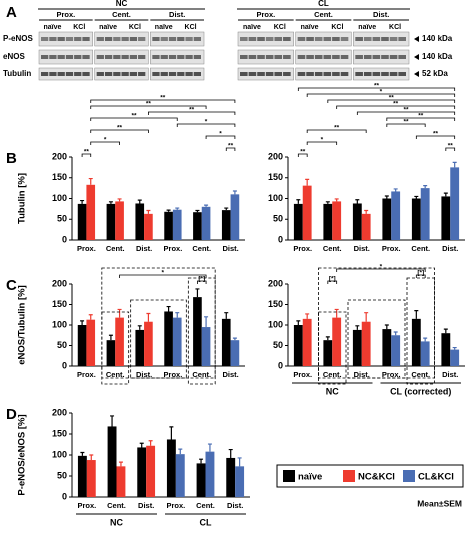 The width and height of the screenshot is (474, 550). What do you see at coordinates (14, 56) in the screenshot?
I see `blot-row-label: eNOS` at bounding box center [14, 56].